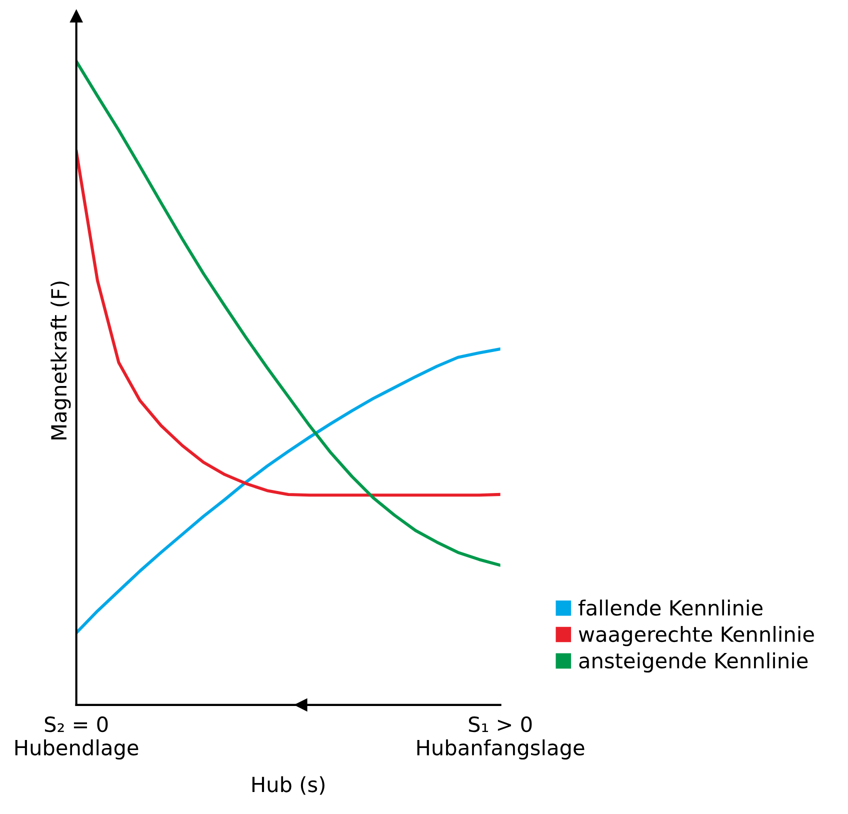 The image size is (848, 814). Describe the element at coordinates (60, 361) in the screenshot. I see `y-axis-title: Magnetkraft (F)` at that location.